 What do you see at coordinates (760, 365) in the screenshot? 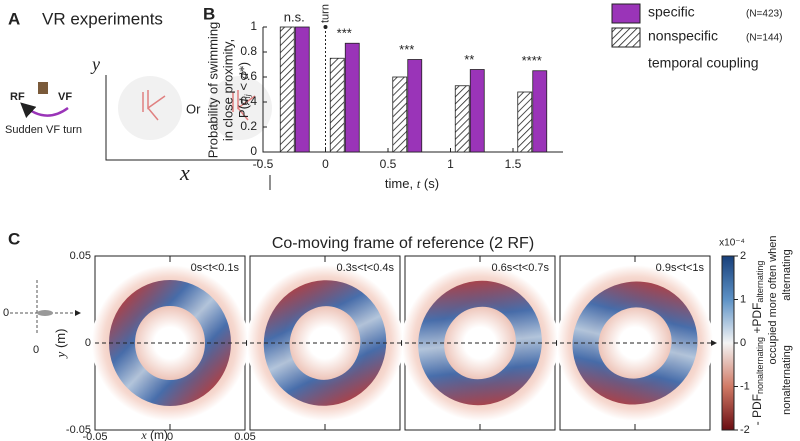
I see `label-part: nonalternating` at bounding box center [760, 365].